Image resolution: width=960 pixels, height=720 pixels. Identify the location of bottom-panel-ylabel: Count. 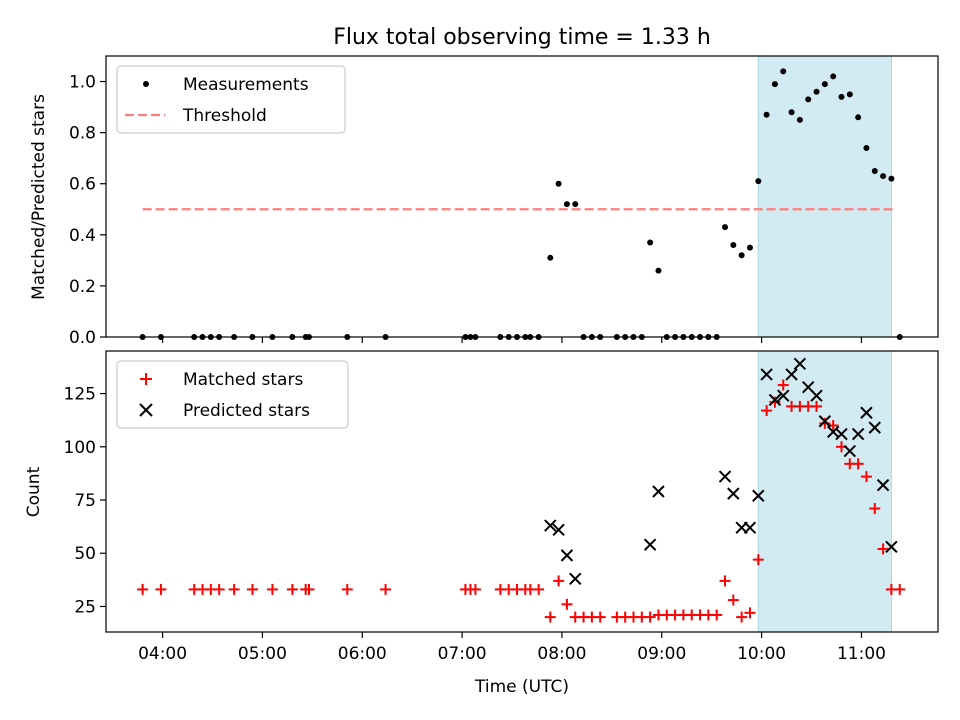
(34, 491).